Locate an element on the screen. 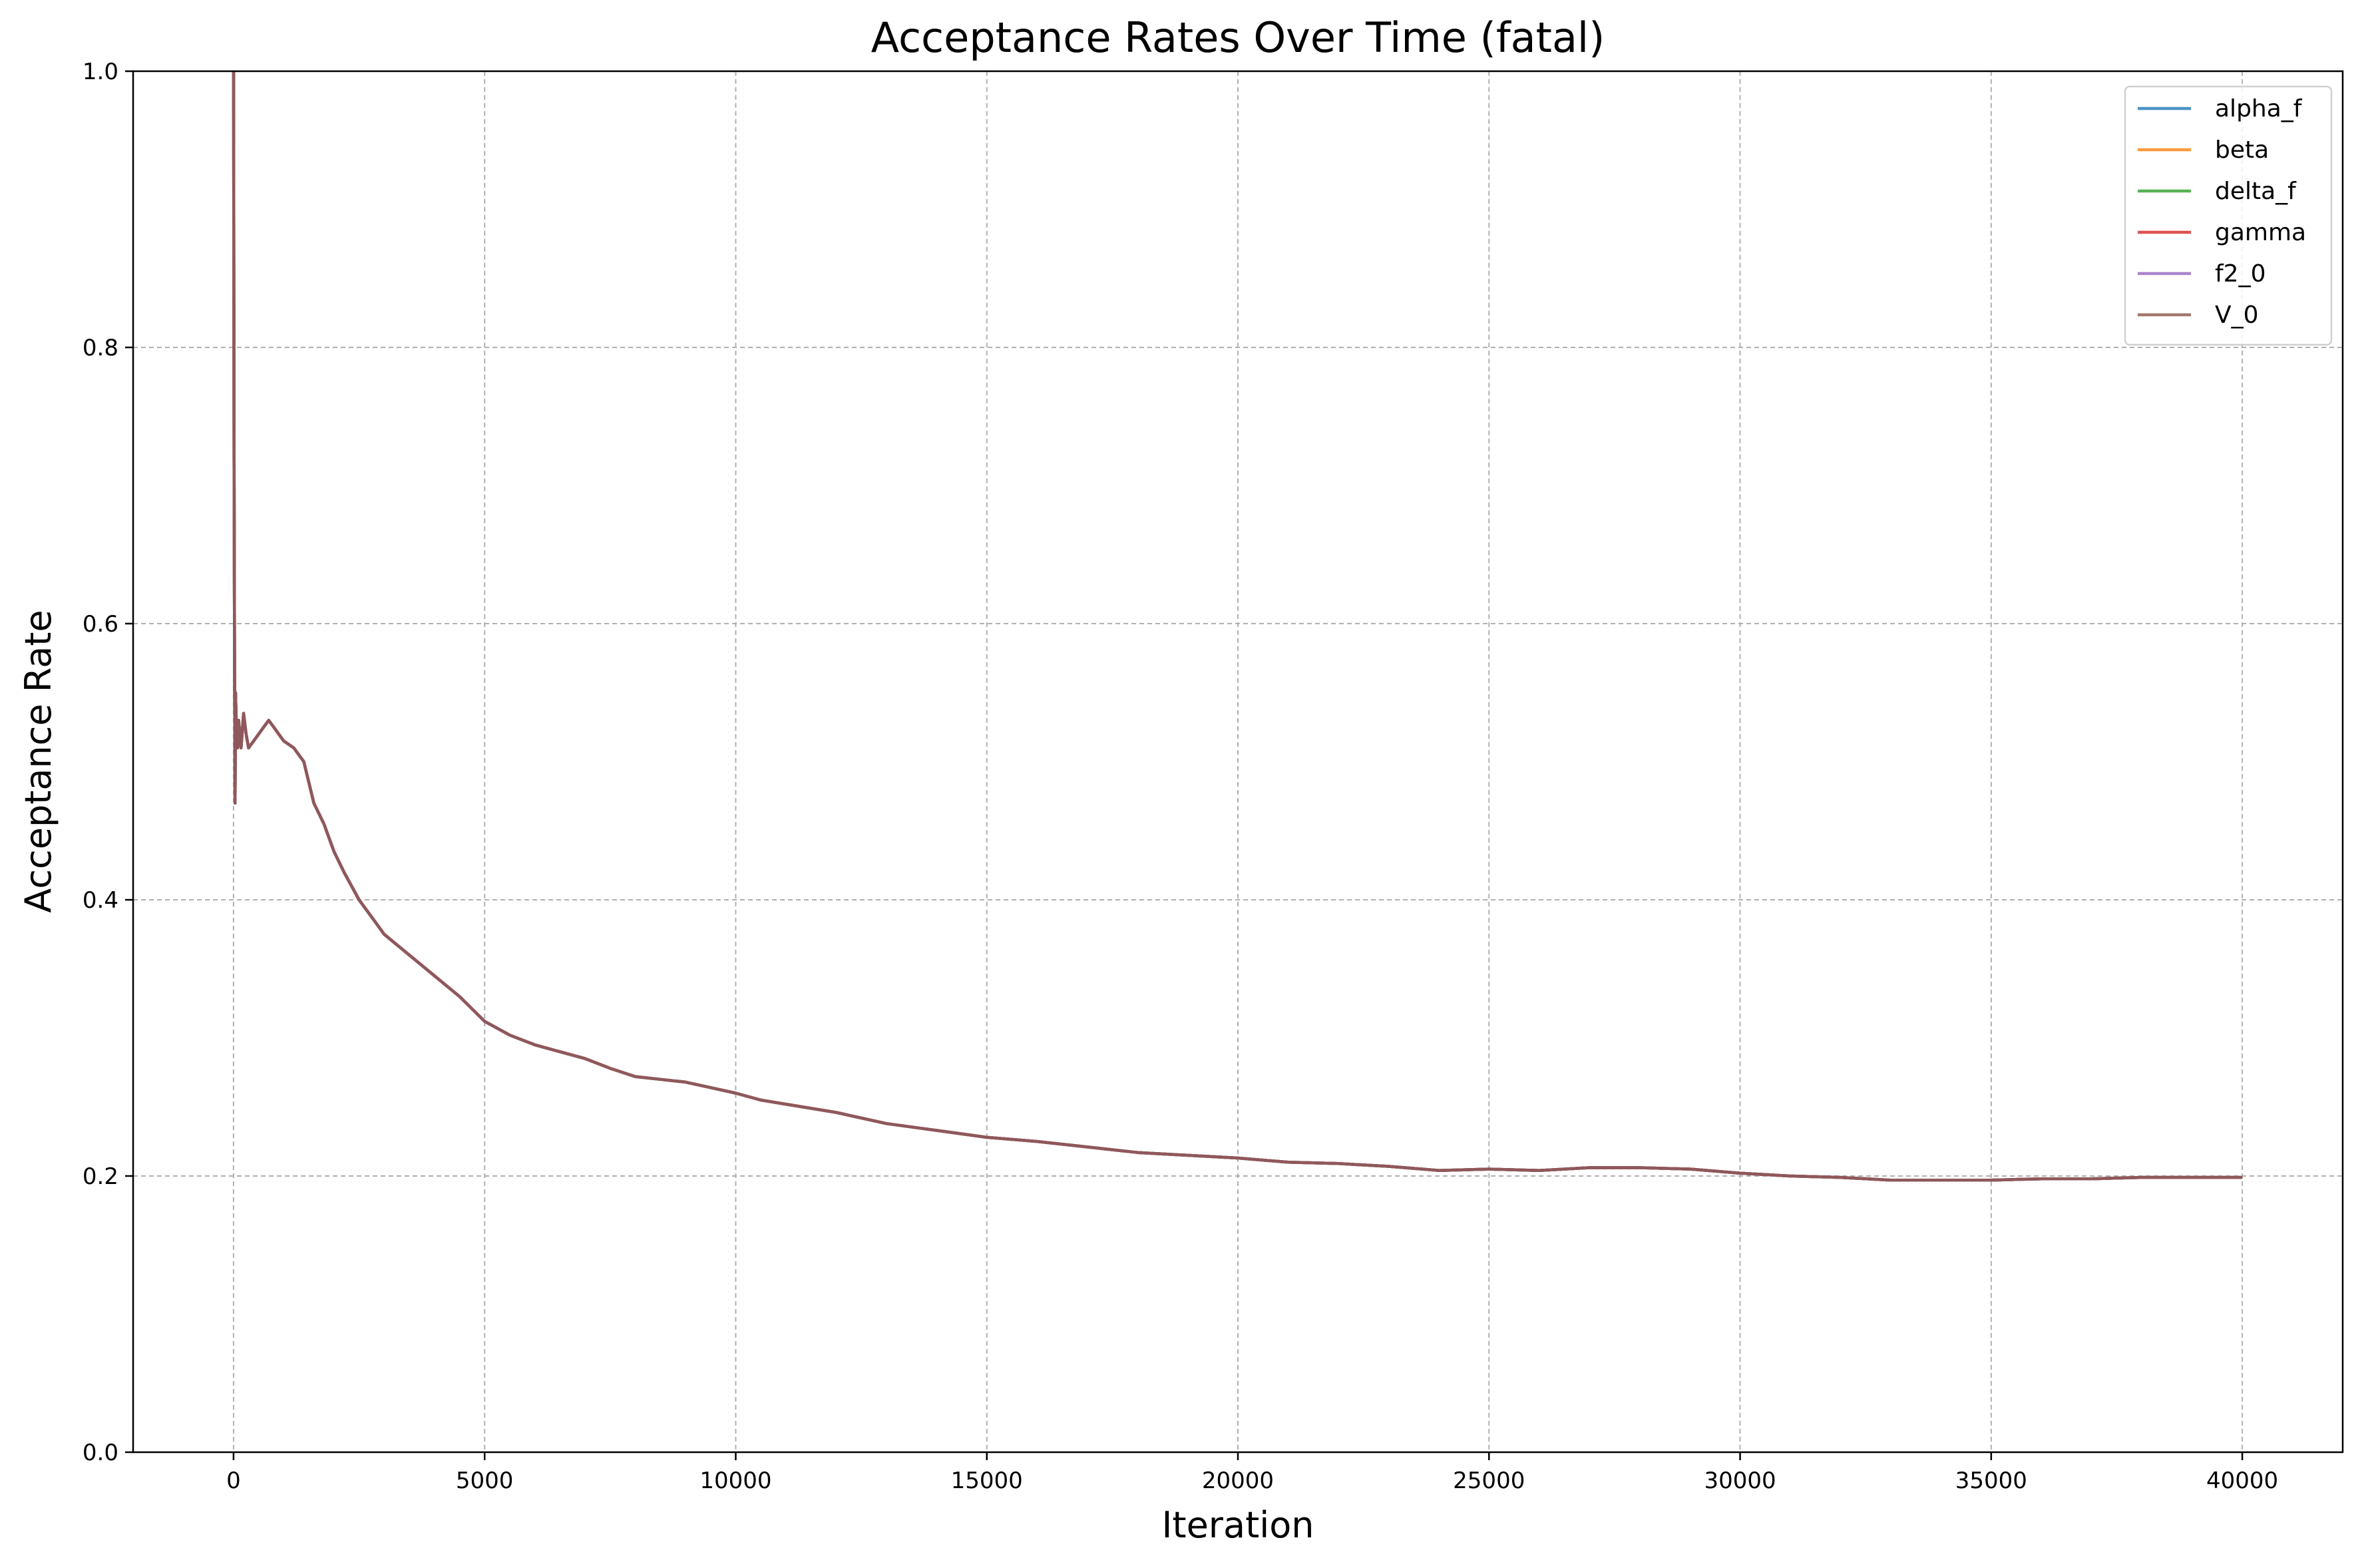 This screenshot has height=1568, width=2364. x-axis-label: Iteration is located at coordinates (1238, 1525).